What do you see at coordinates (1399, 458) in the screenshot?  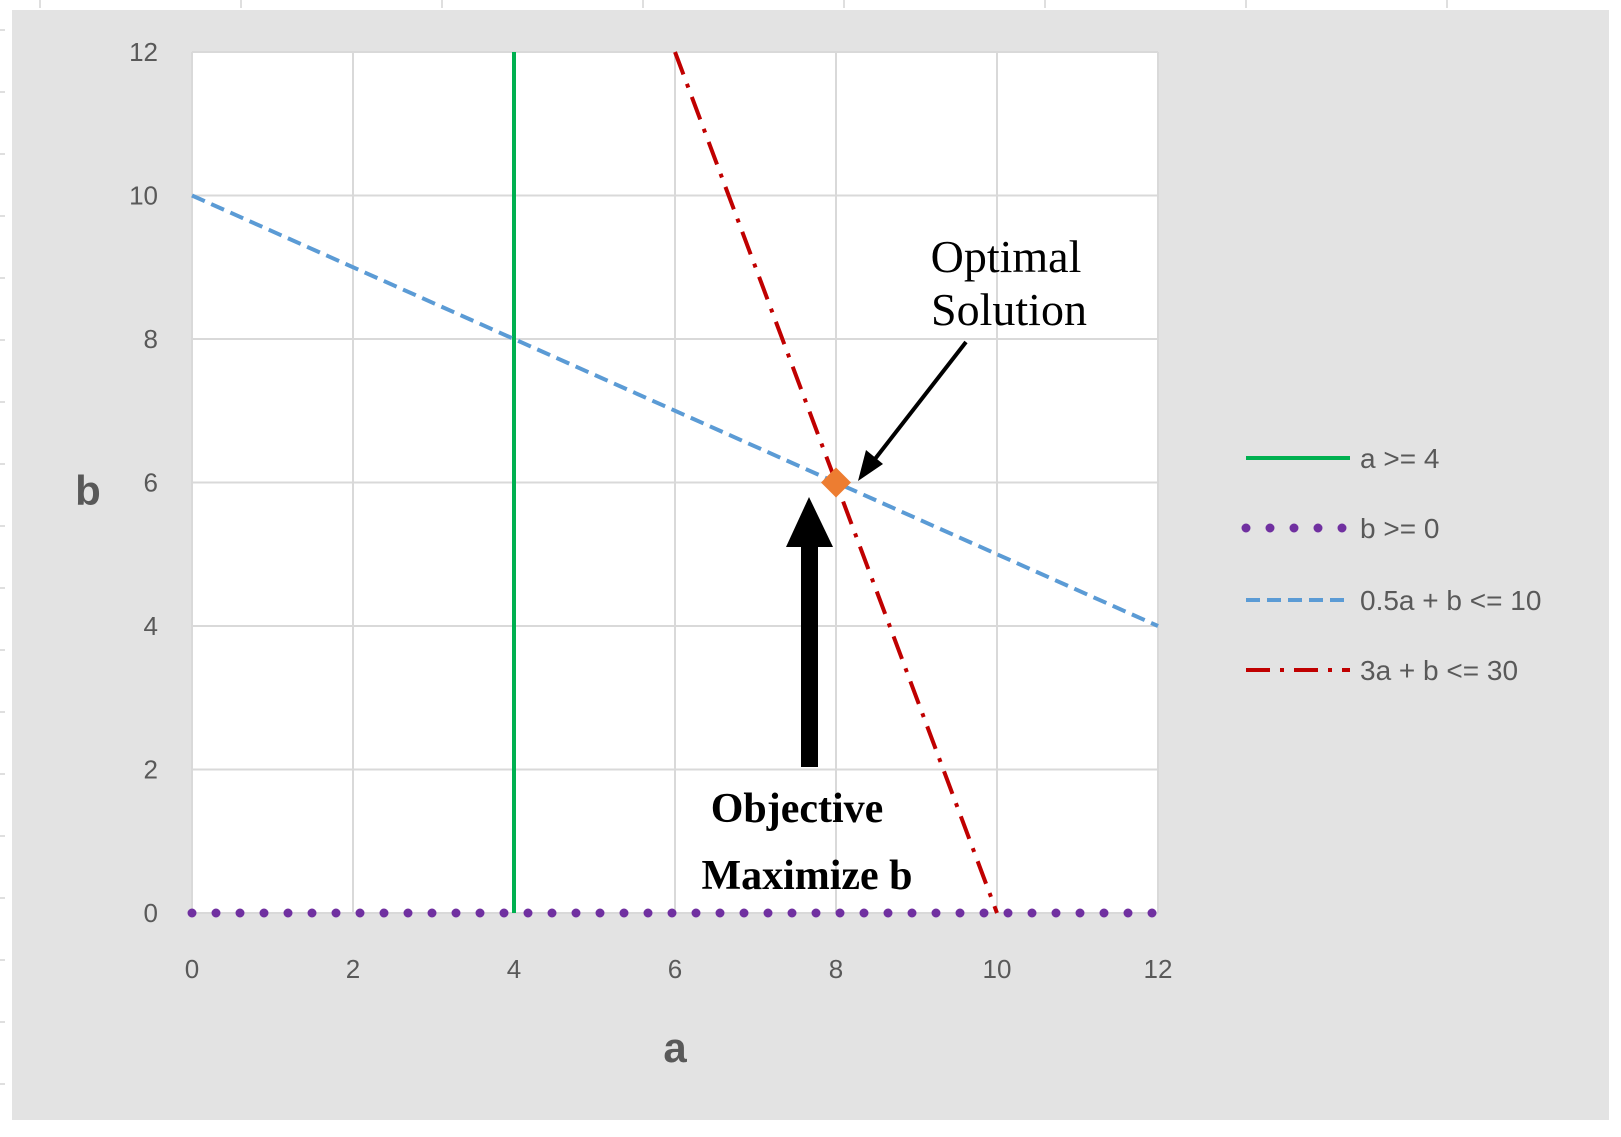 I see `legend-label-a-4: a >= 4` at bounding box center [1399, 458].